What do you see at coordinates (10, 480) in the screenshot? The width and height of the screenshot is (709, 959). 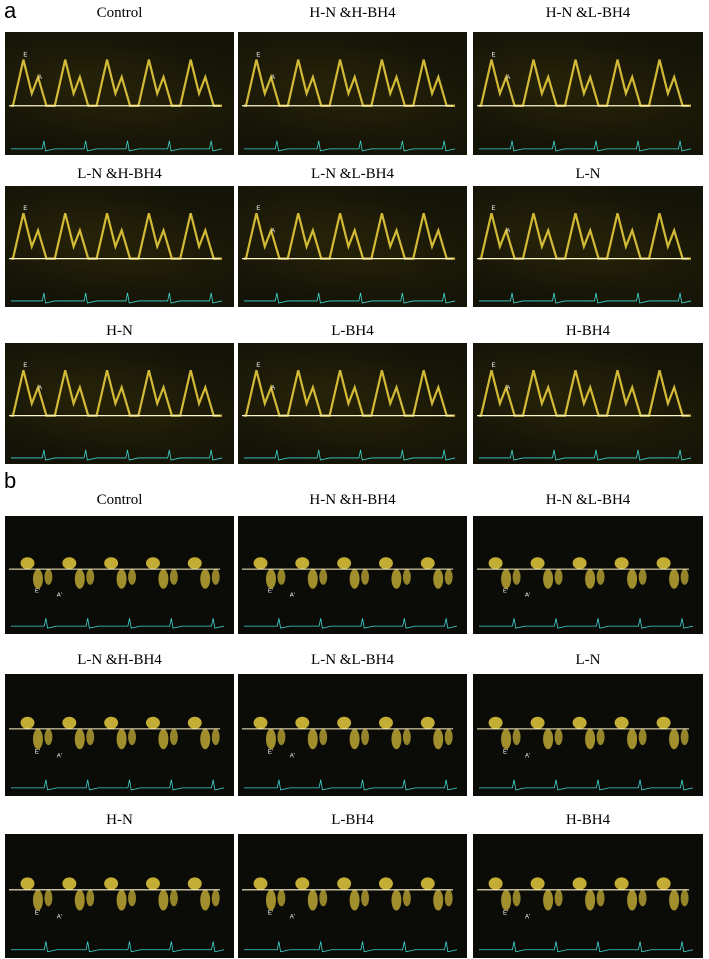 I see `section-label-b: b` at bounding box center [10, 480].